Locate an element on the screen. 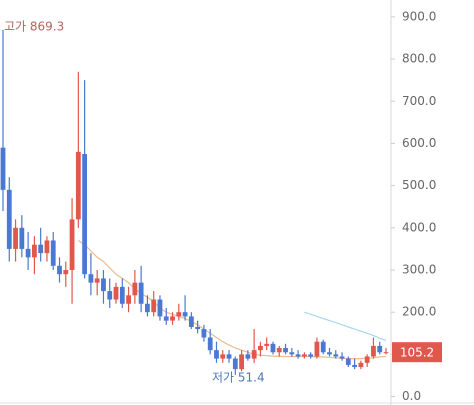 Image resolution: width=474 pixels, height=405 pixels. price-tag-label: 105.2 is located at coordinates (417, 353).